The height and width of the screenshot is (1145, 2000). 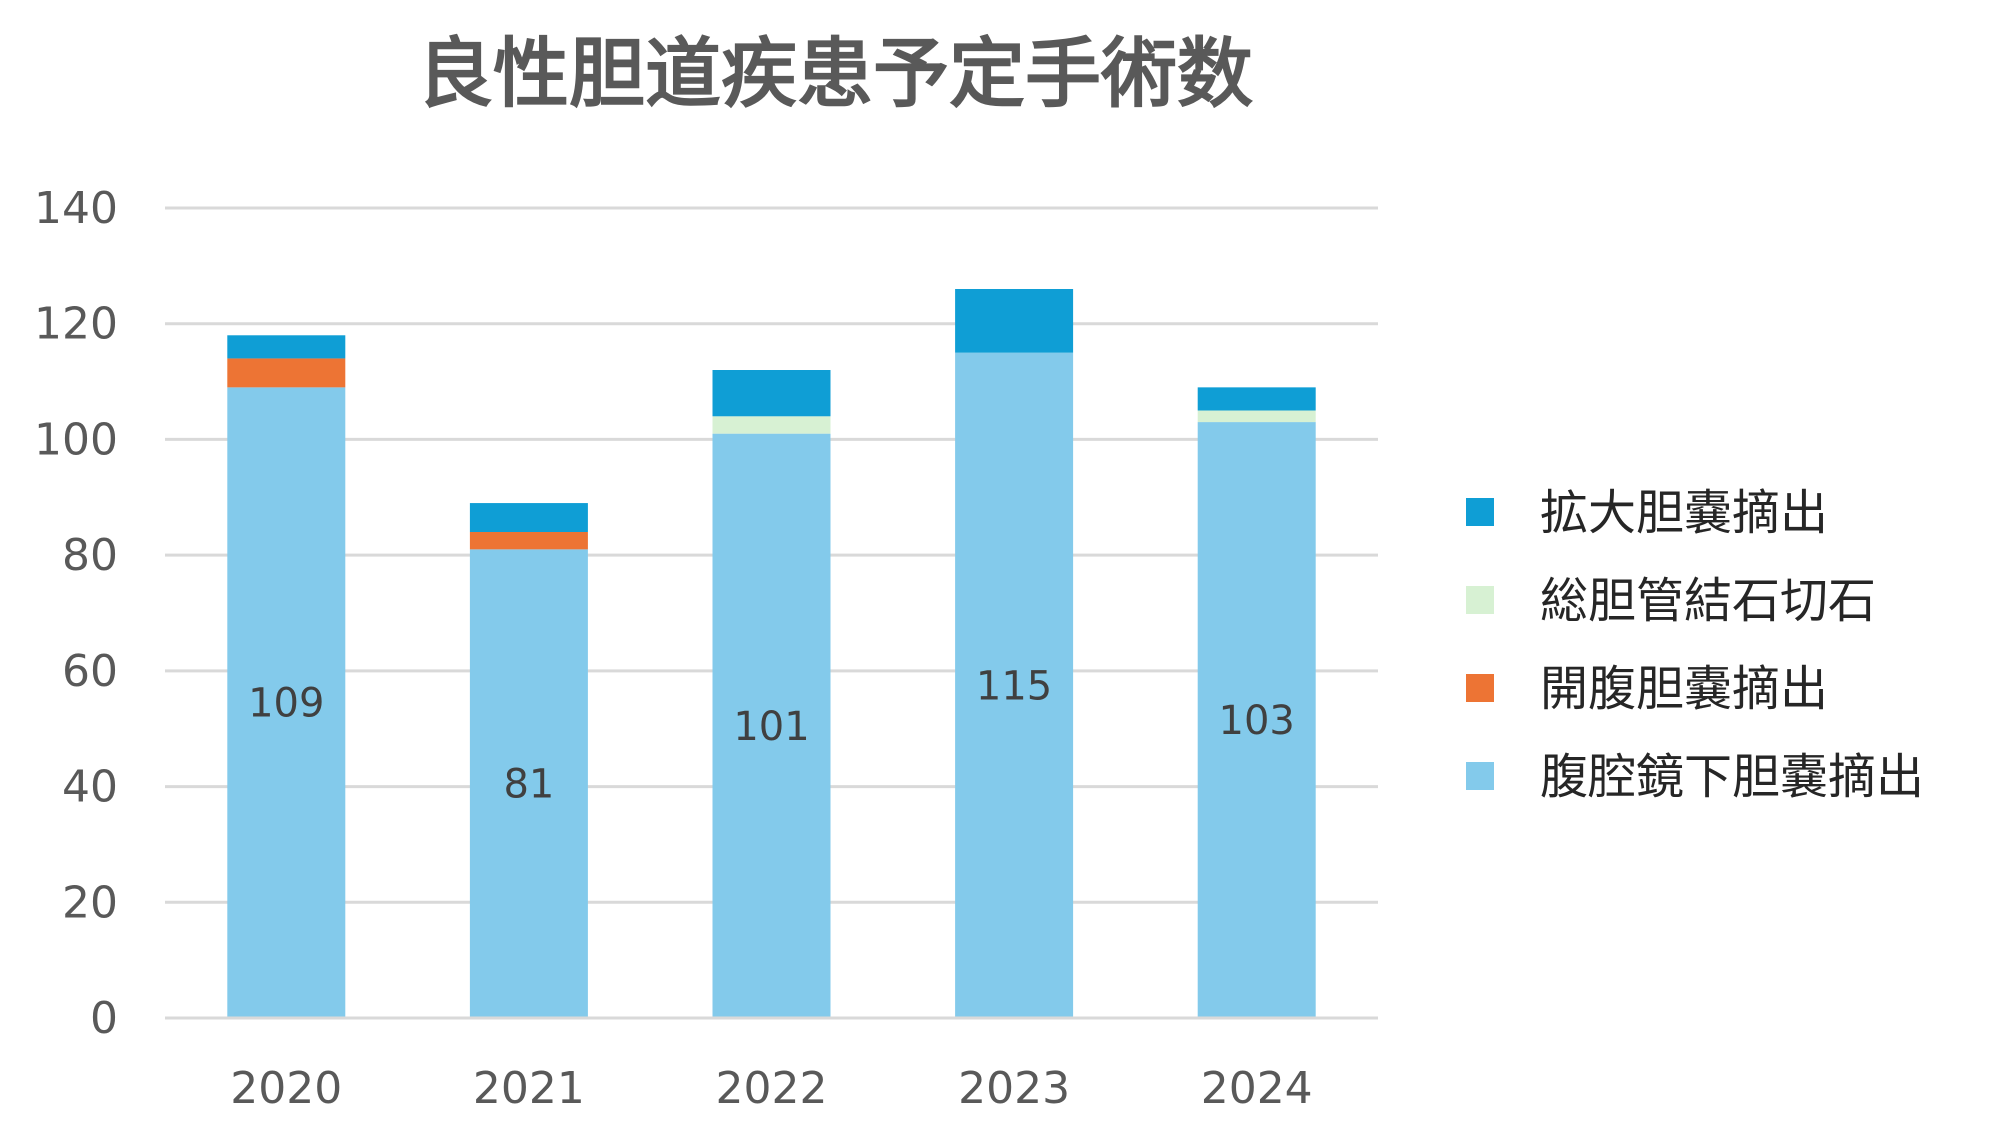 I want to click on legend-label: 開腹胆嚢摘出, so click(x=1684, y=689).